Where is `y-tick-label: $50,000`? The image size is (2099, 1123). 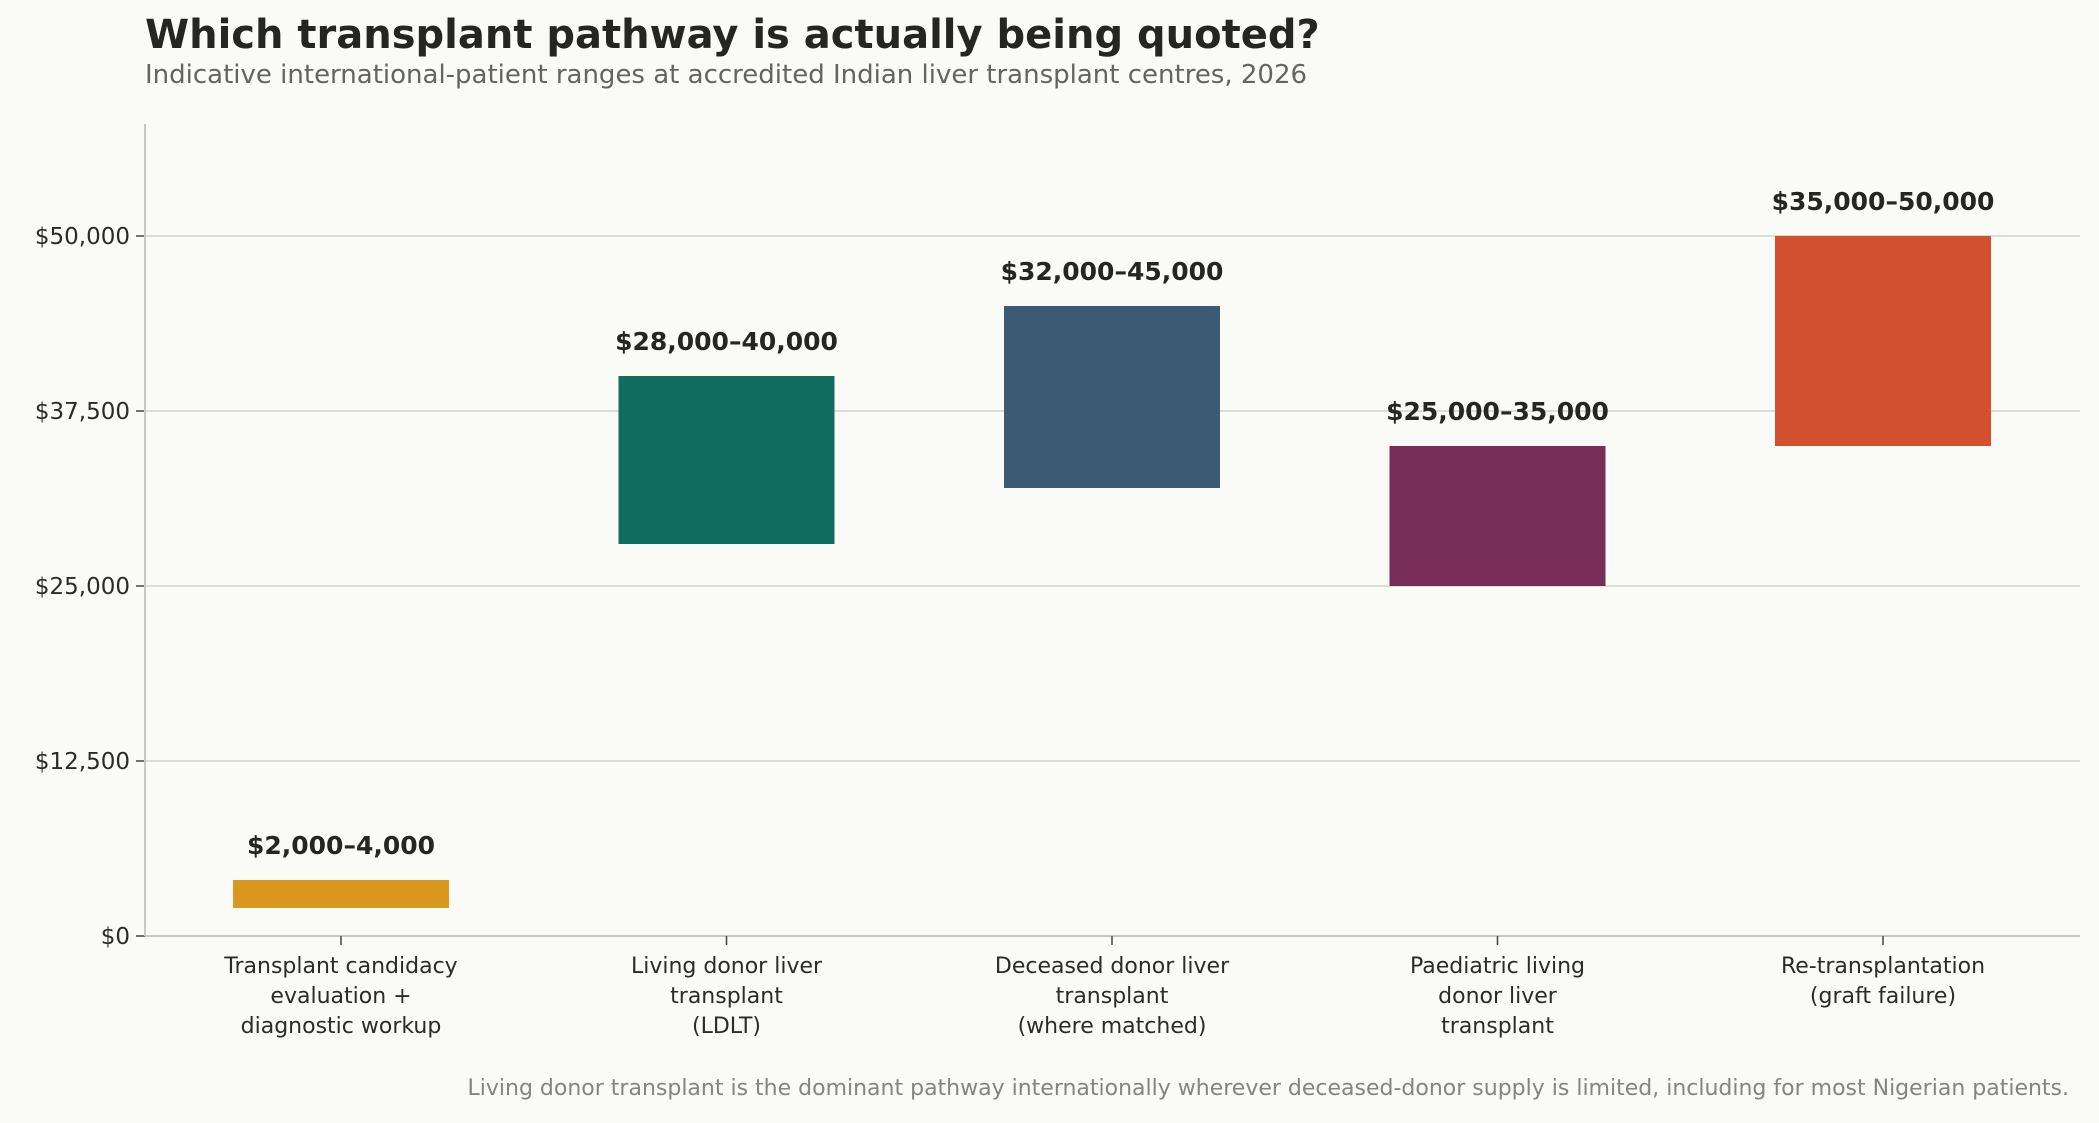
y-tick-label: $50,000 is located at coordinates (82, 237).